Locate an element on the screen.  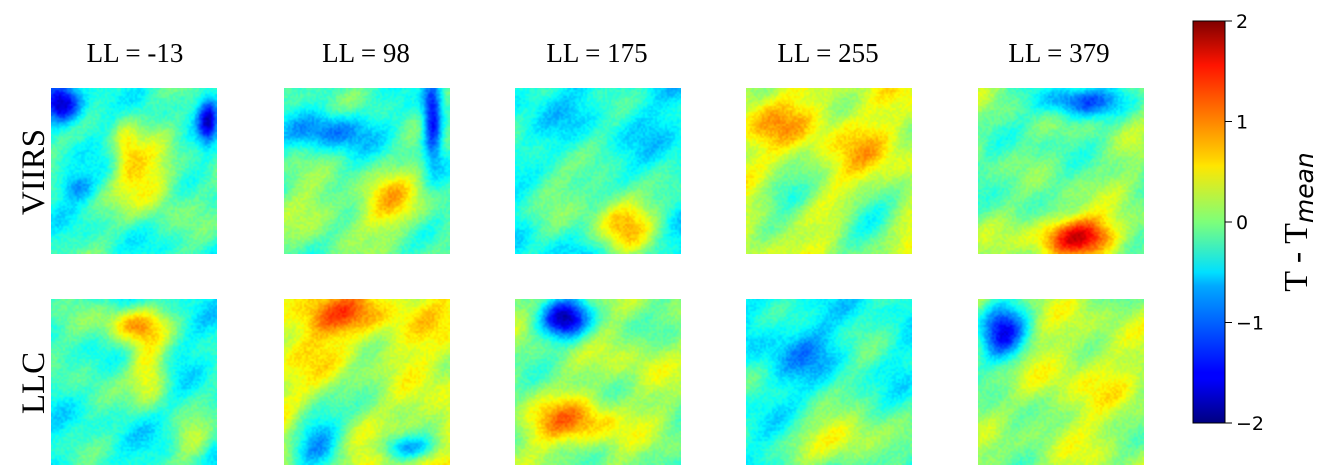
row-label-viirs: VIIRS is located at coordinates (34, 172).